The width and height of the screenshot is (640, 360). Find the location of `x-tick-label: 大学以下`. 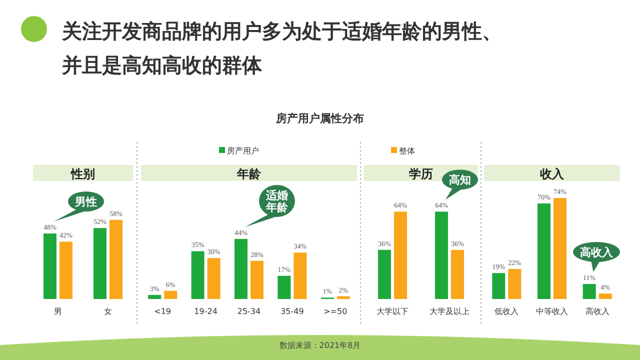

x-tick-label: 大学以下 is located at coordinates (392, 311).